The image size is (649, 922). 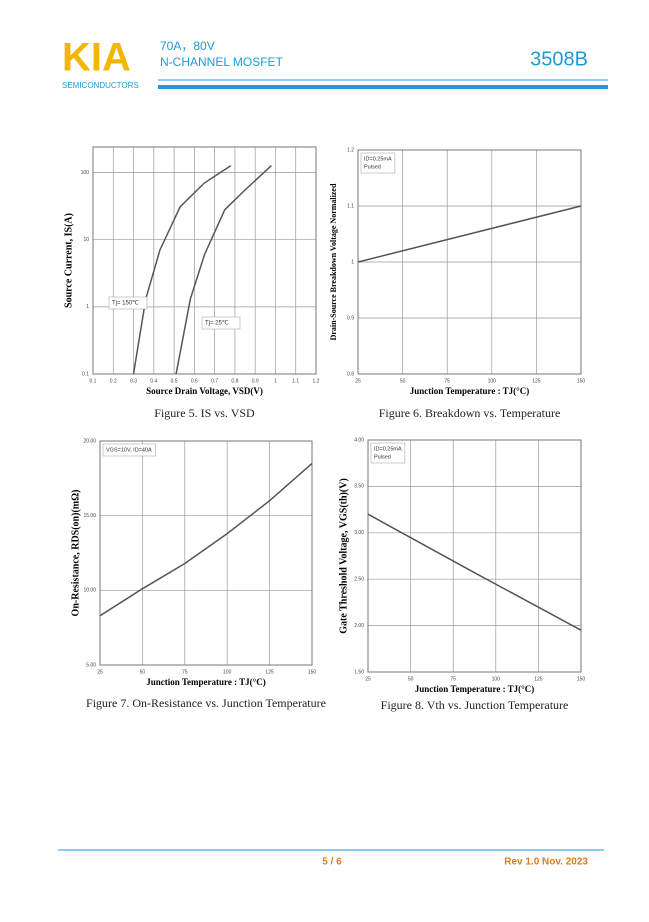 What do you see at coordinates (275, 381) in the screenshot?
I see `x-tick-label: 1` at bounding box center [275, 381].